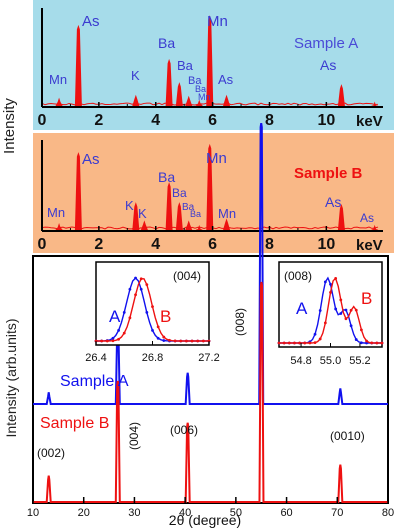 The image size is (409, 529). I want to click on hkl-008: (008), so click(240, 322).